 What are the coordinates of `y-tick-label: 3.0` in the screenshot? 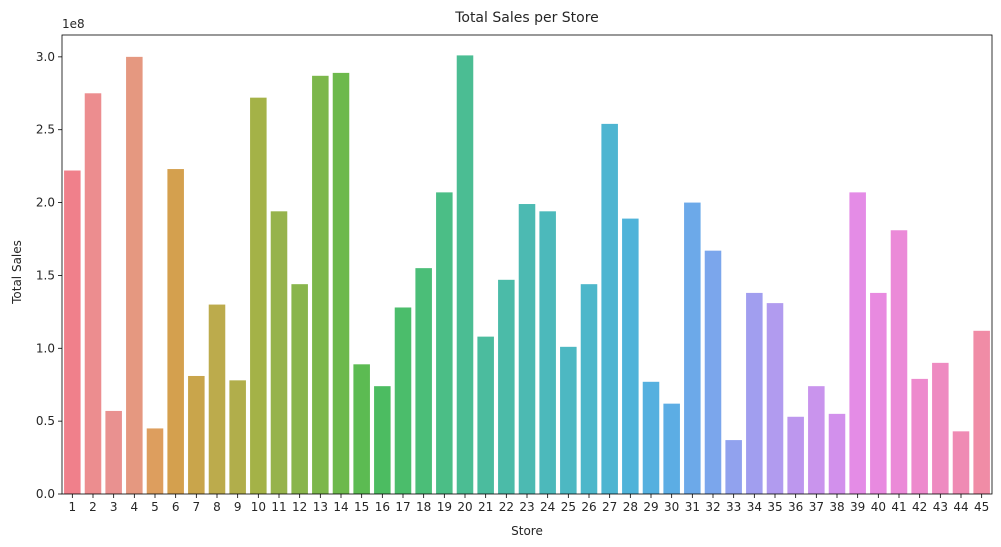 It's located at (45, 57).